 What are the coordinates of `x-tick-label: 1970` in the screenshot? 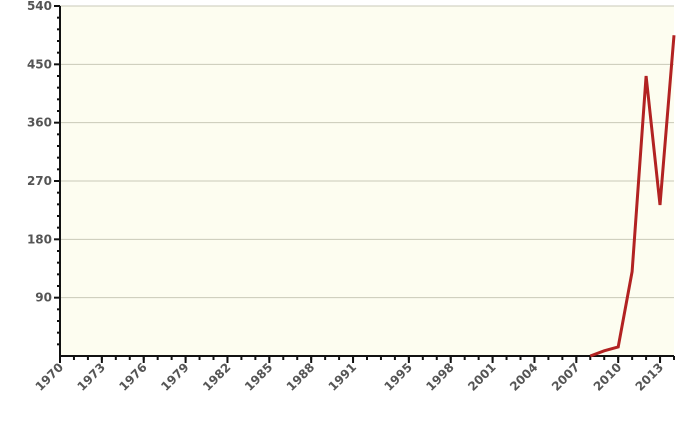 It's located at (50, 377).